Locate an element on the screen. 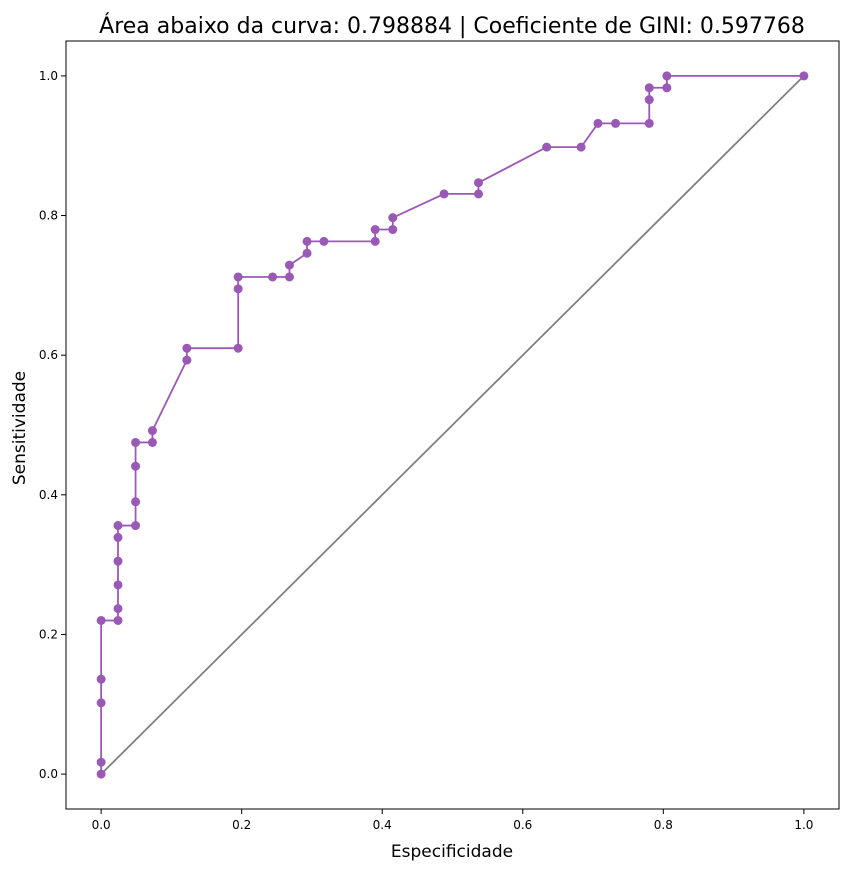 This screenshot has height=869, width=851. x-tick-label: 0.6 is located at coordinates (522, 825).